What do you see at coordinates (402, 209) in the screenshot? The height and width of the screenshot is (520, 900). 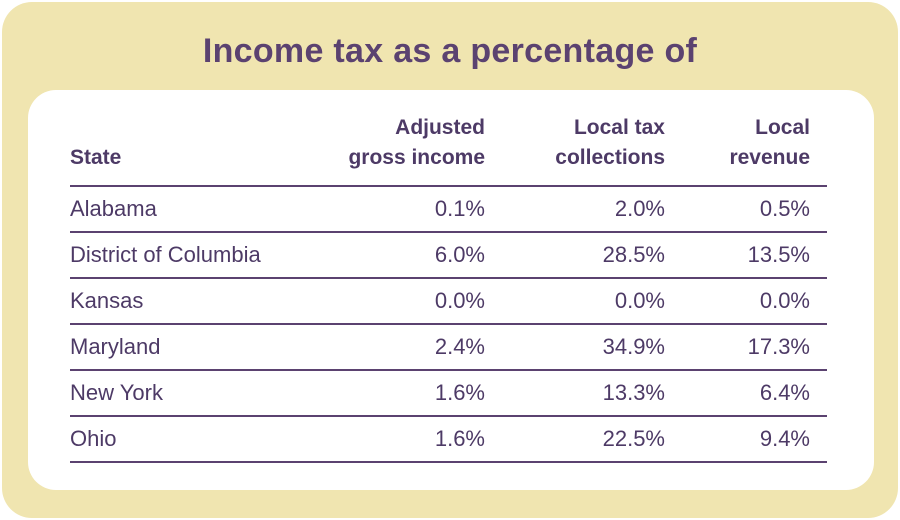 I see `cell-agi: 0.1%` at bounding box center [402, 209].